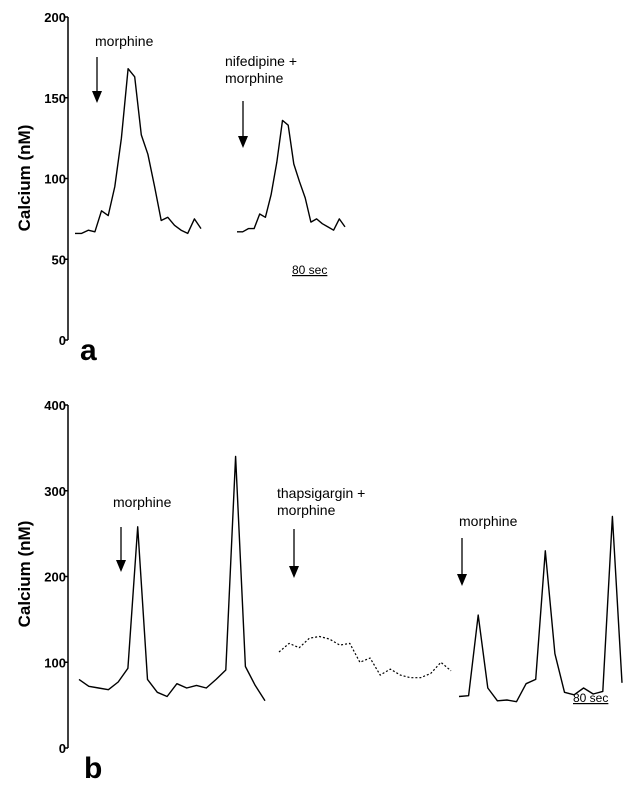 The width and height of the screenshot is (631, 805). What do you see at coordinates (55, 491) in the screenshot?
I see `y-tick-label: 300` at bounding box center [55, 491].